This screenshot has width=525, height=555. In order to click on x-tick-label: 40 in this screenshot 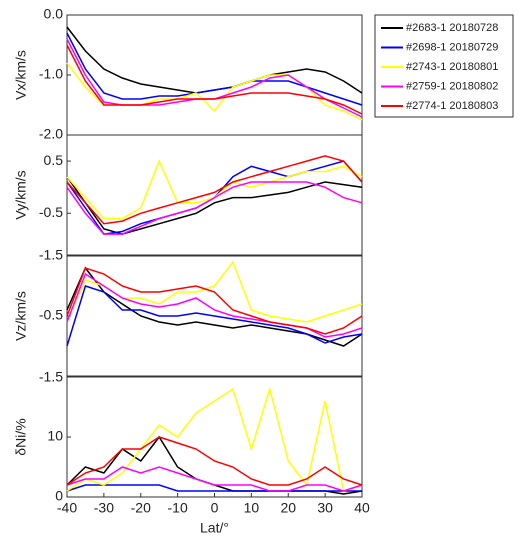, I will do `click(362, 508)`.